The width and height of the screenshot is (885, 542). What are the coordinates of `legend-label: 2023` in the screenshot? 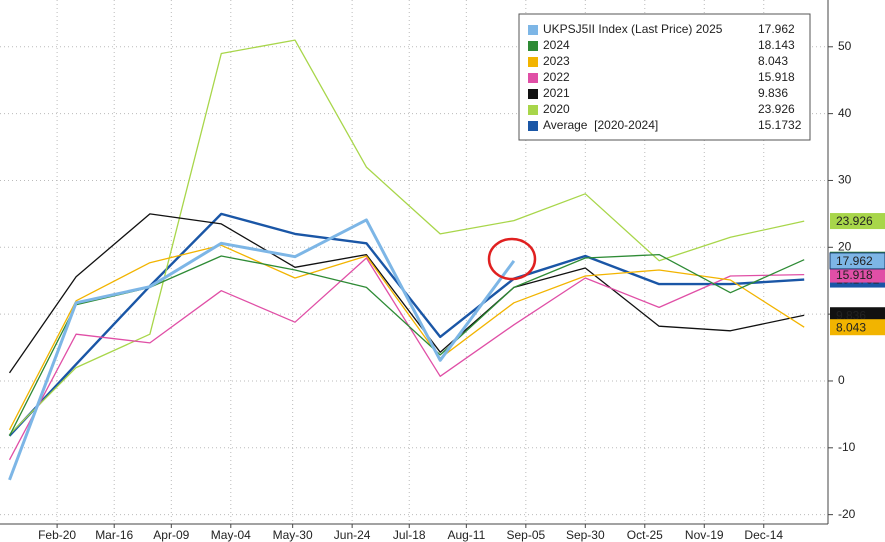 It's located at (556, 61).